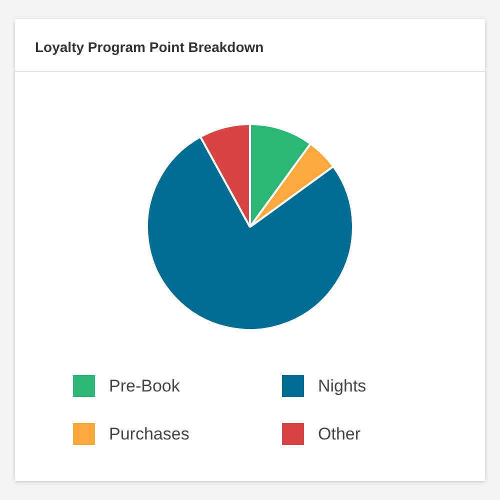  What do you see at coordinates (144, 386) in the screenshot?
I see `legend-label: Pre-Book` at bounding box center [144, 386].